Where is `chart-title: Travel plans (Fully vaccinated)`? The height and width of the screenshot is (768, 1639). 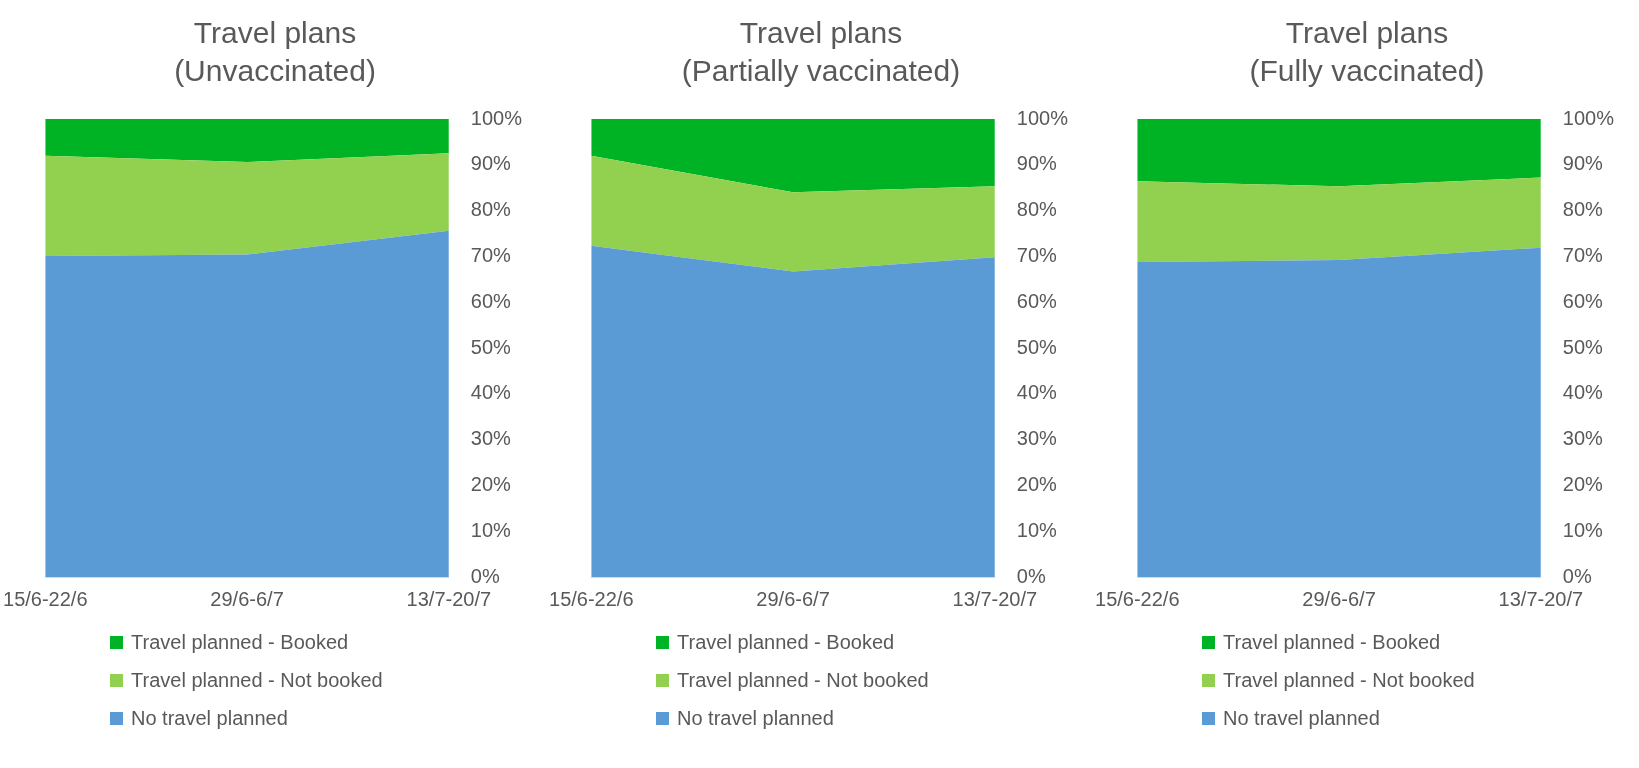 chart-title: Travel plans (Fully vaccinated) is located at coordinates (1367, 51).